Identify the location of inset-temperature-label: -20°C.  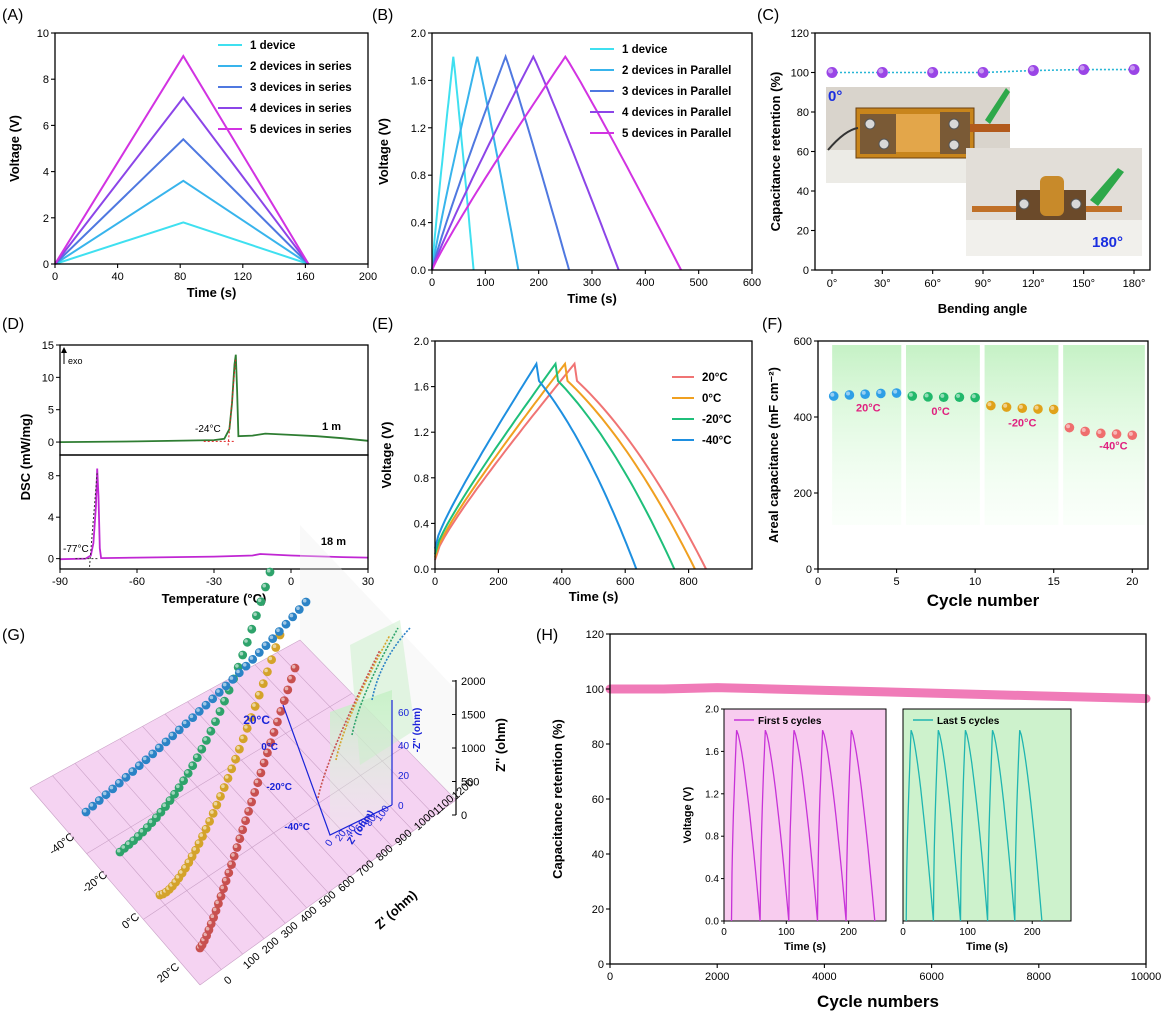
(279, 787).